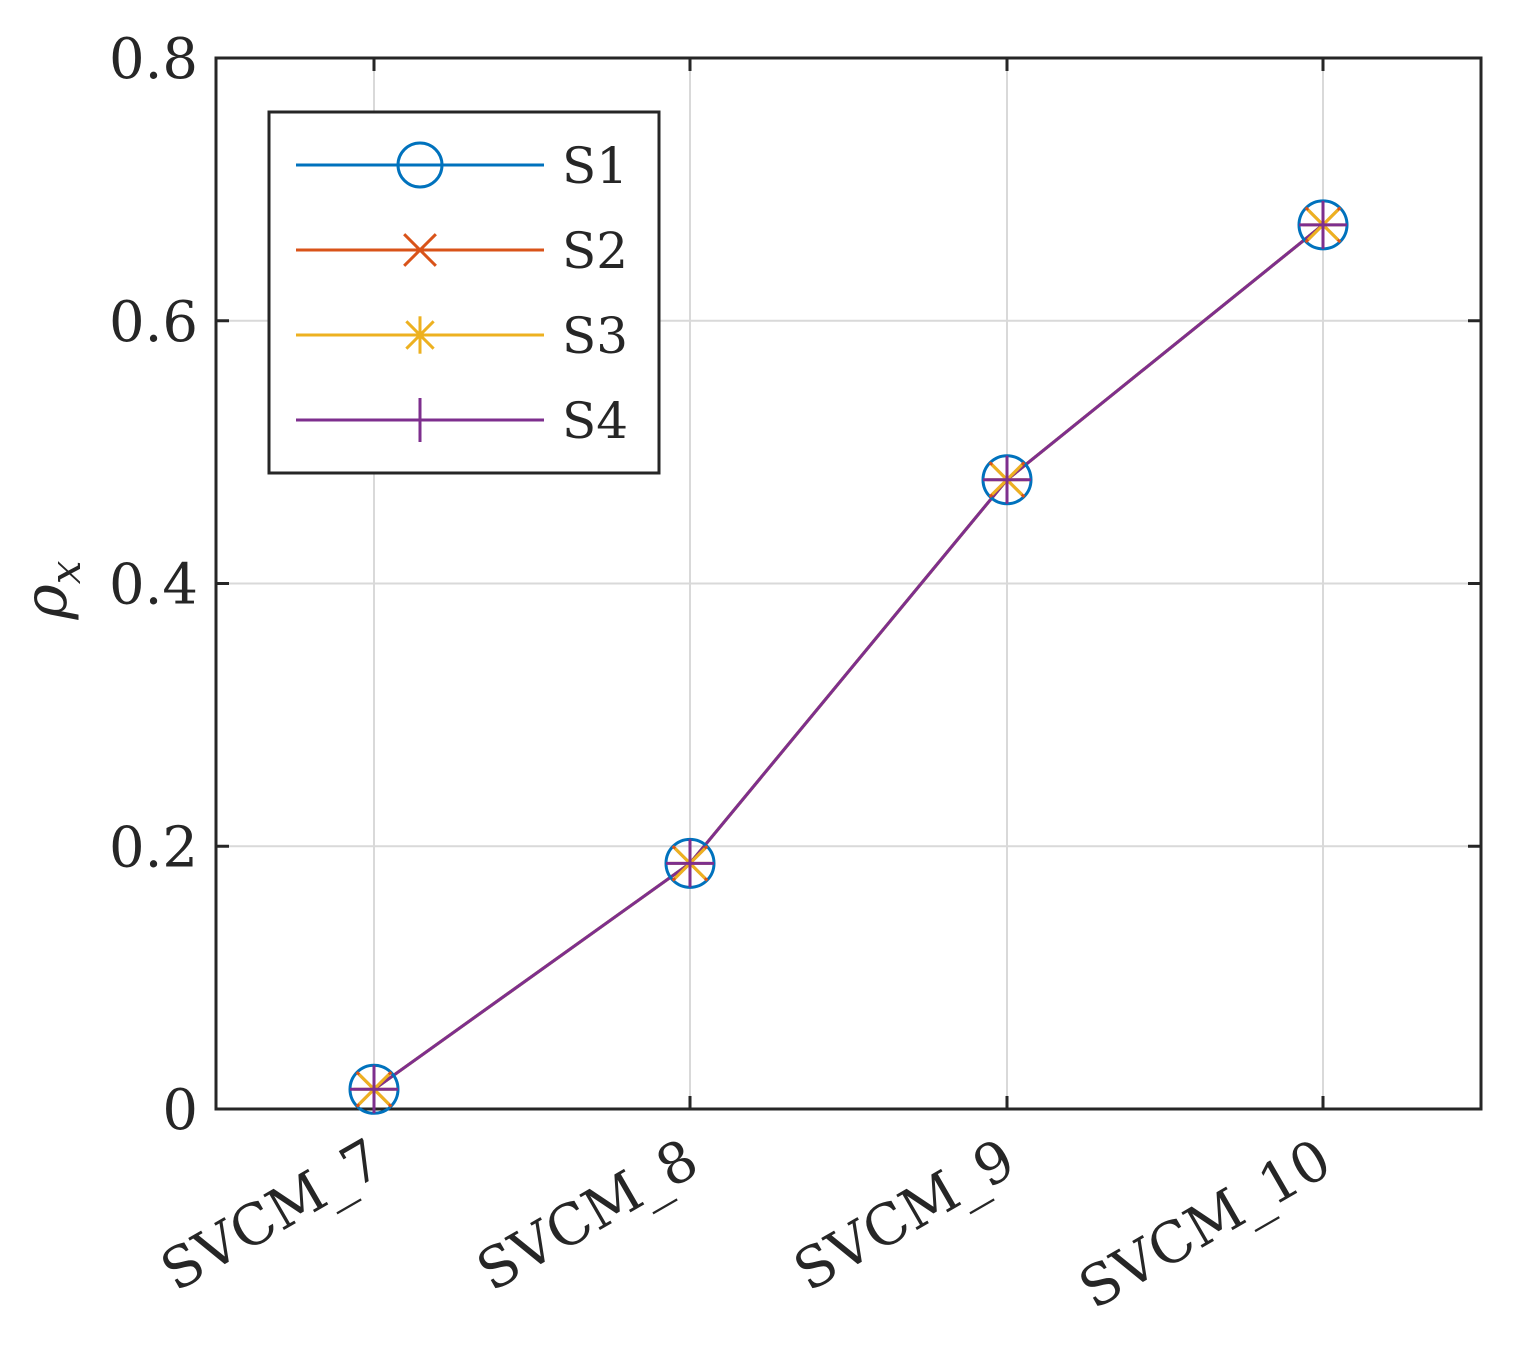 The height and width of the screenshot is (1370, 1518). I want to click on circle-marker, so click(420, 165).